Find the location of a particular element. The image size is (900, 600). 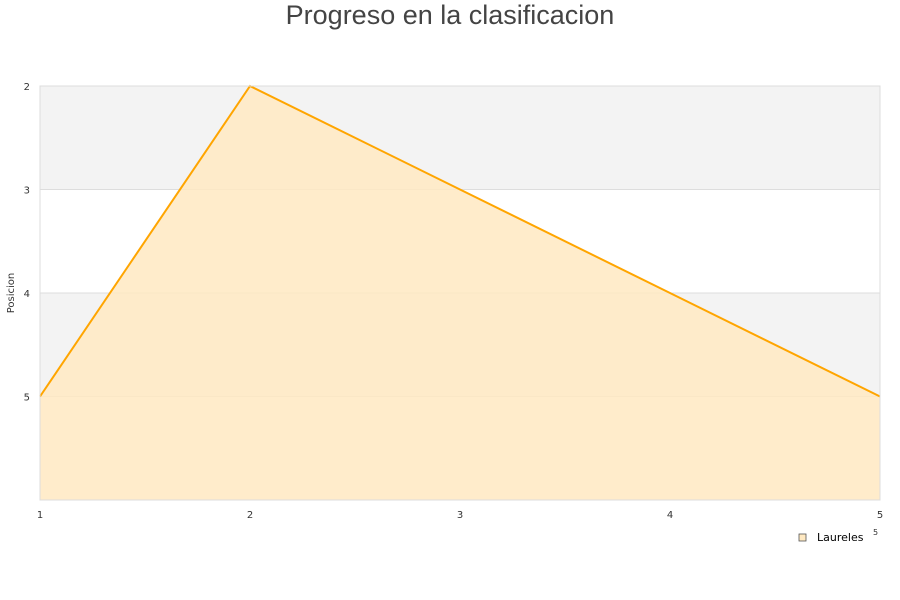

chart-title: Progreso en la clasificacion is located at coordinates (450, 15).